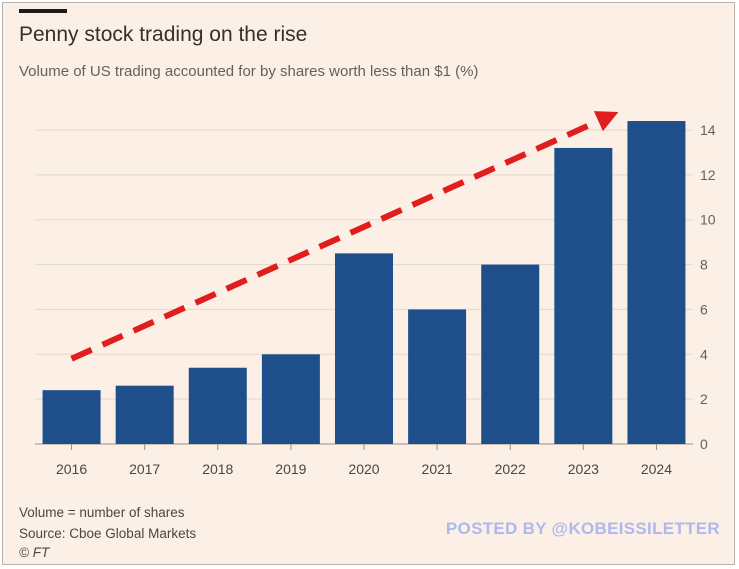  I want to click on x-tick-label: 2016, so click(71, 469).